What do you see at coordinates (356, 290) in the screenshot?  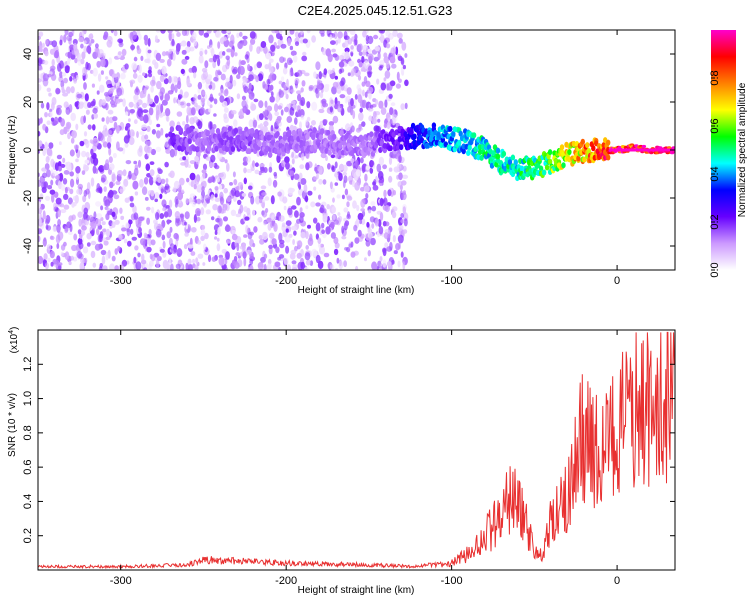 I see `spectrogram-x-axis-title: Height of straight line (km)` at bounding box center [356, 290].